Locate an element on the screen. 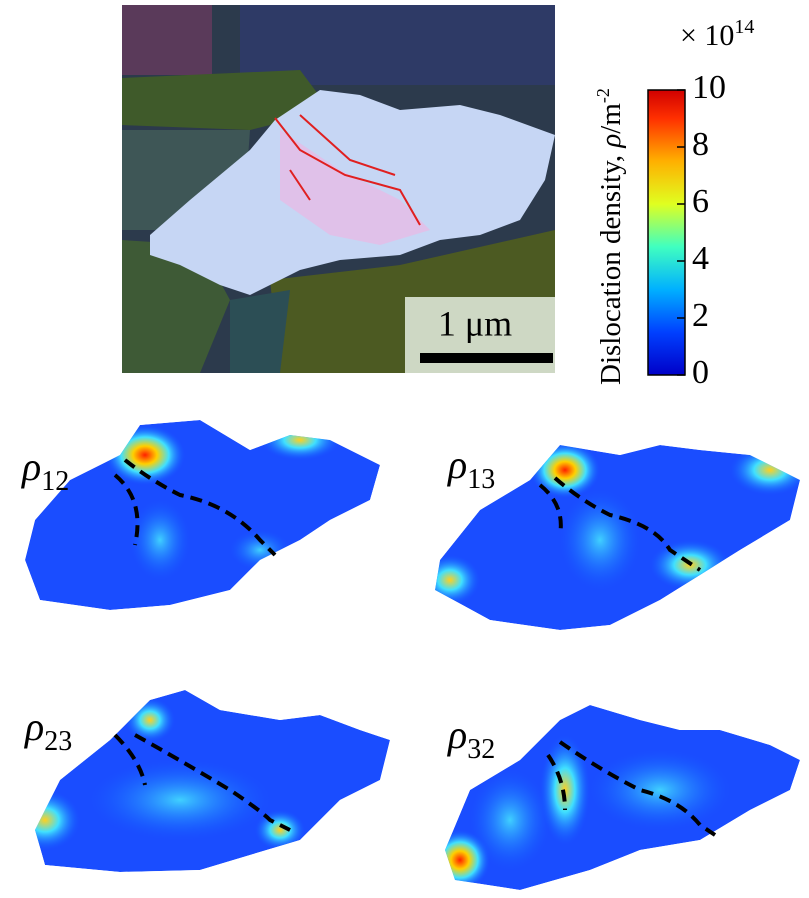 The width and height of the screenshot is (809, 898). panel-label: ρ32 is located at coordinates (470, 738).